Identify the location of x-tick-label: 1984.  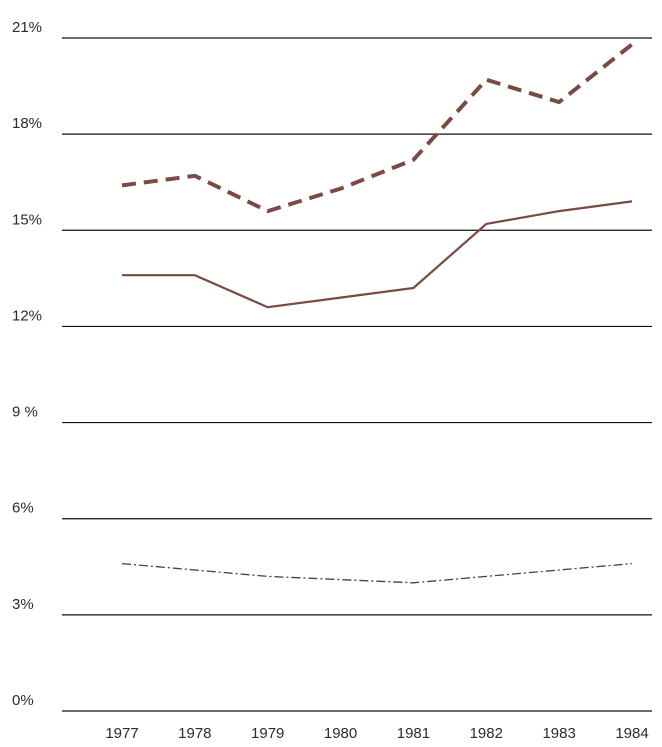
(631, 733).